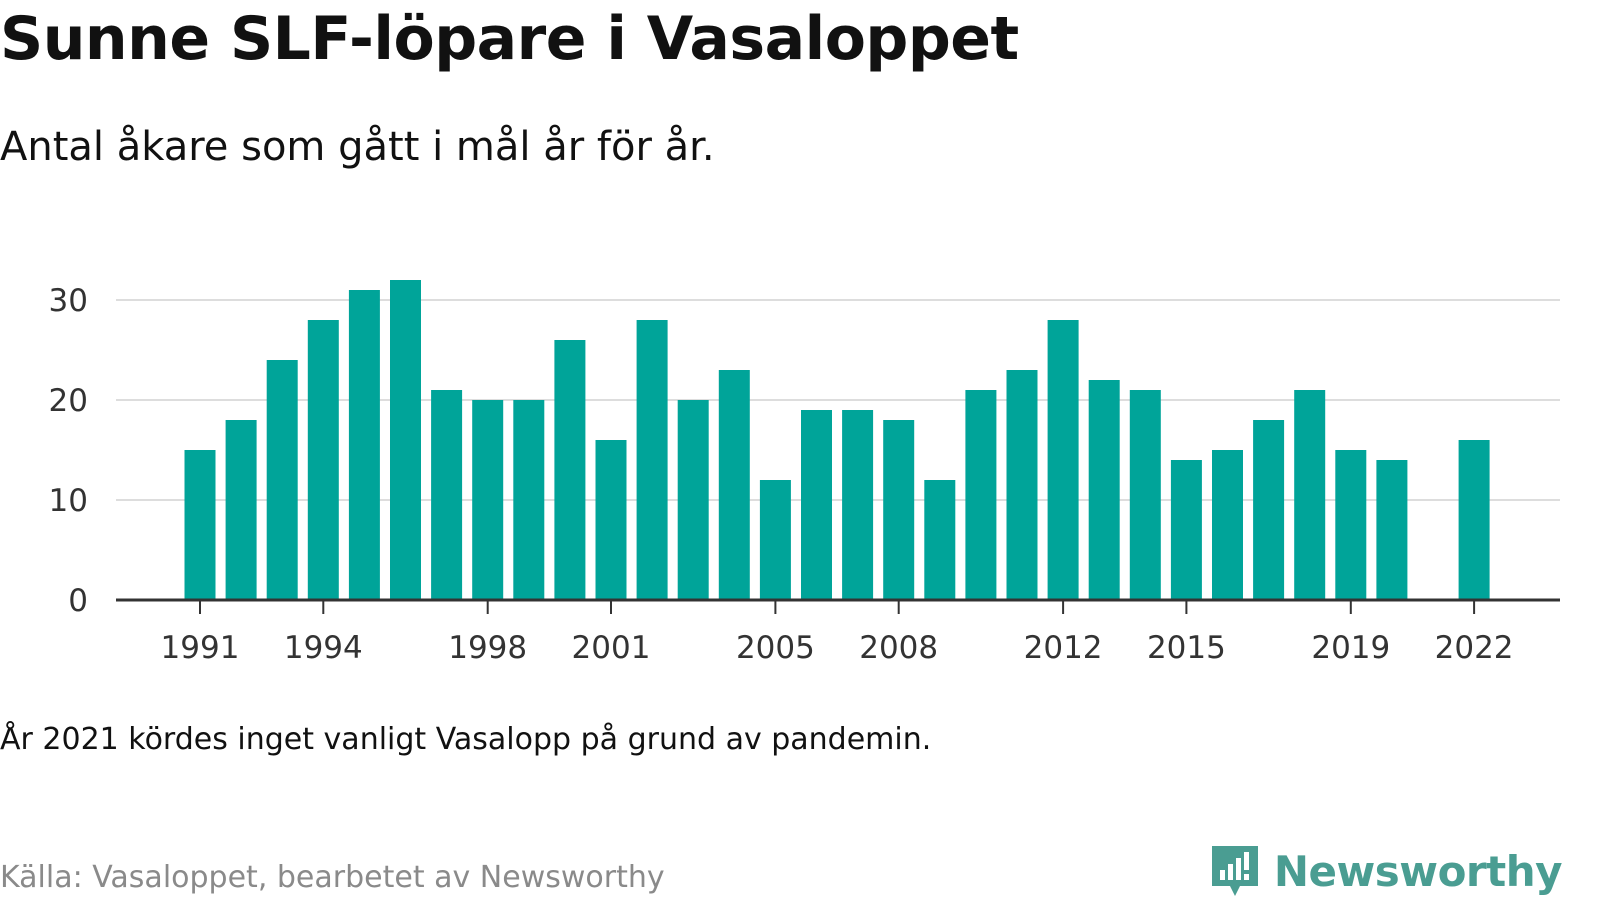 This screenshot has width=1600, height=900. I want to click on bar-2009, so click(940, 540).